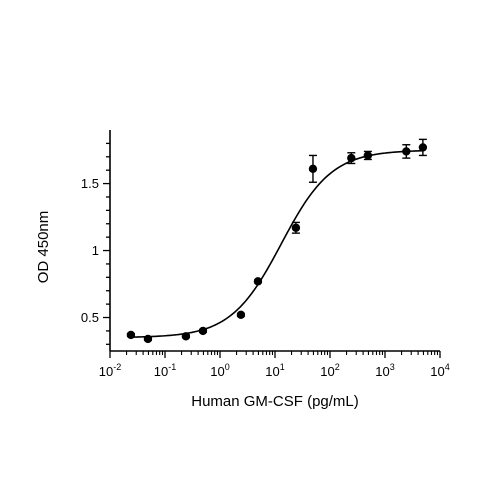 Image resolution: width=500 pixels, height=500 pixels. Describe the element at coordinates (384, 370) in the screenshot. I see `x-tick-label: 10³` at that location.